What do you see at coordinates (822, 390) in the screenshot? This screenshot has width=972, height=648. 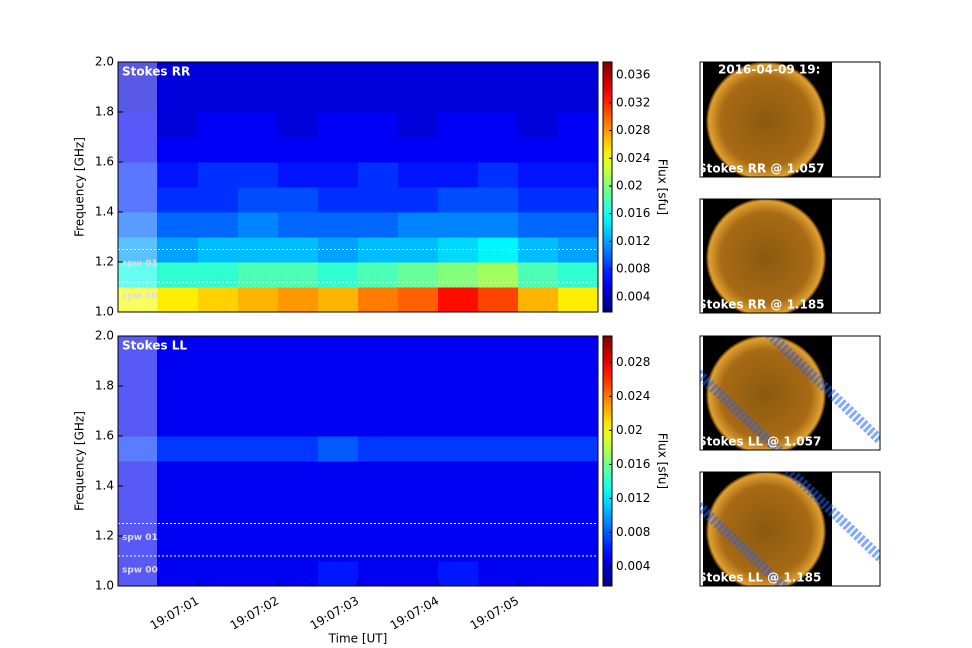 I see `contour` at bounding box center [822, 390].